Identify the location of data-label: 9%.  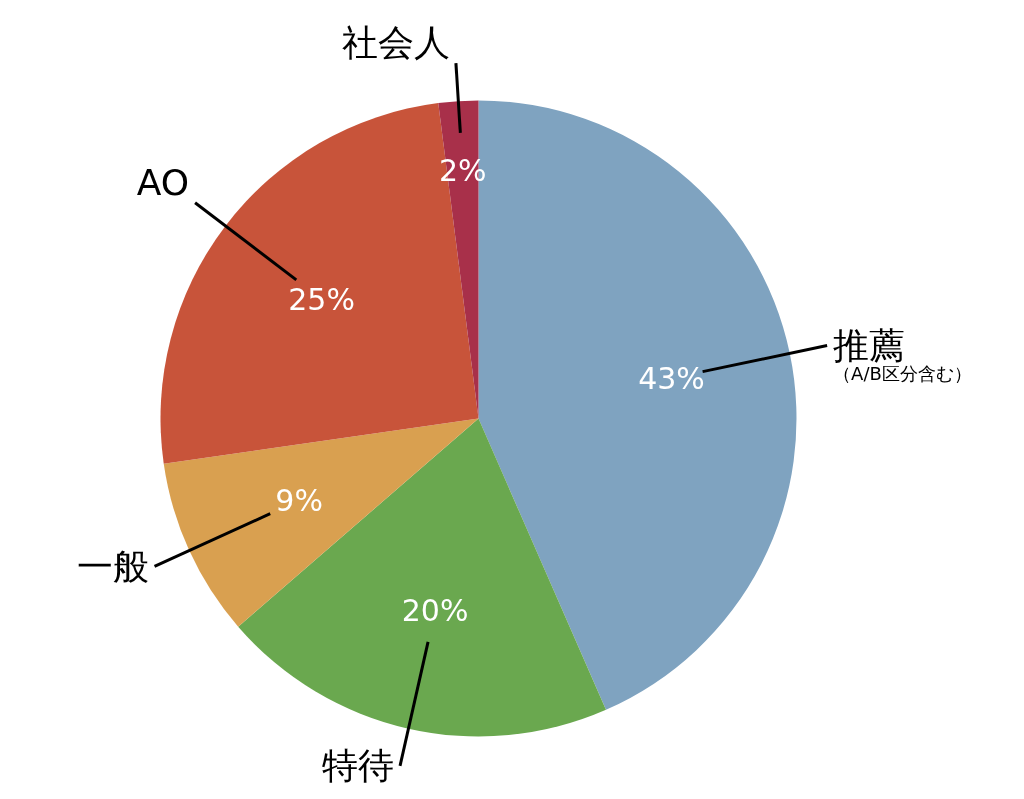
(299, 500).